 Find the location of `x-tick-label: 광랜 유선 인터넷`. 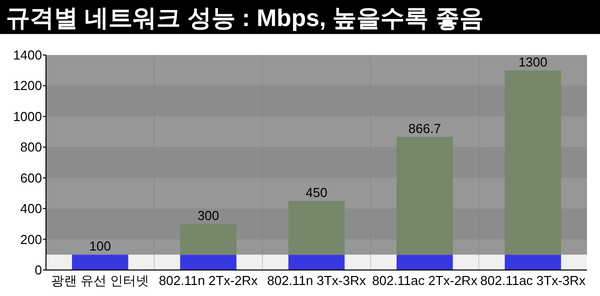

x-tick-label: 광랜 유선 인터넷 is located at coordinates (100, 280).